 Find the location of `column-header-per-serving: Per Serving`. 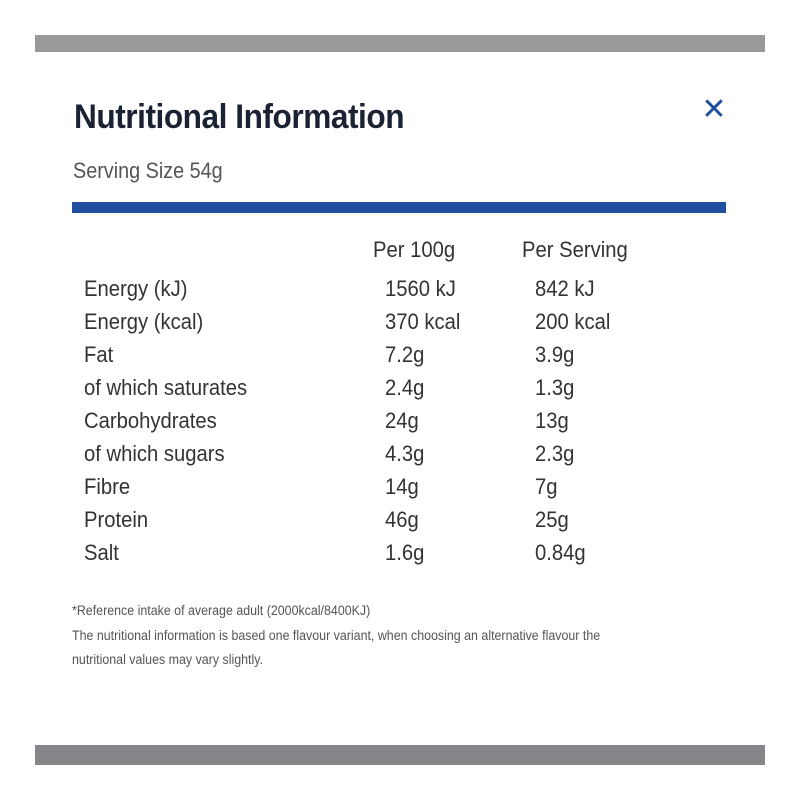

column-header-per-serving: Per Serving is located at coordinates (575, 249).